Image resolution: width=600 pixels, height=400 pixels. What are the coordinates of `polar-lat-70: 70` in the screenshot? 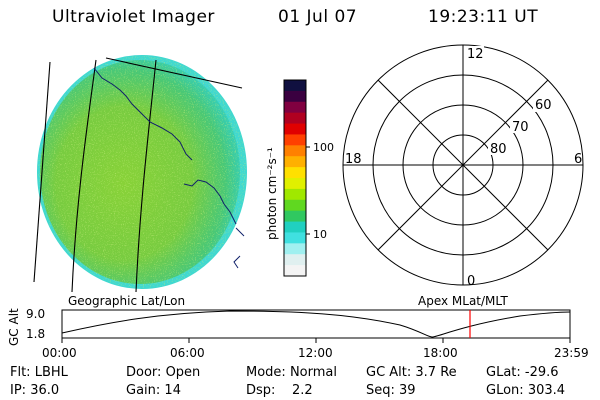 It's located at (520, 127).